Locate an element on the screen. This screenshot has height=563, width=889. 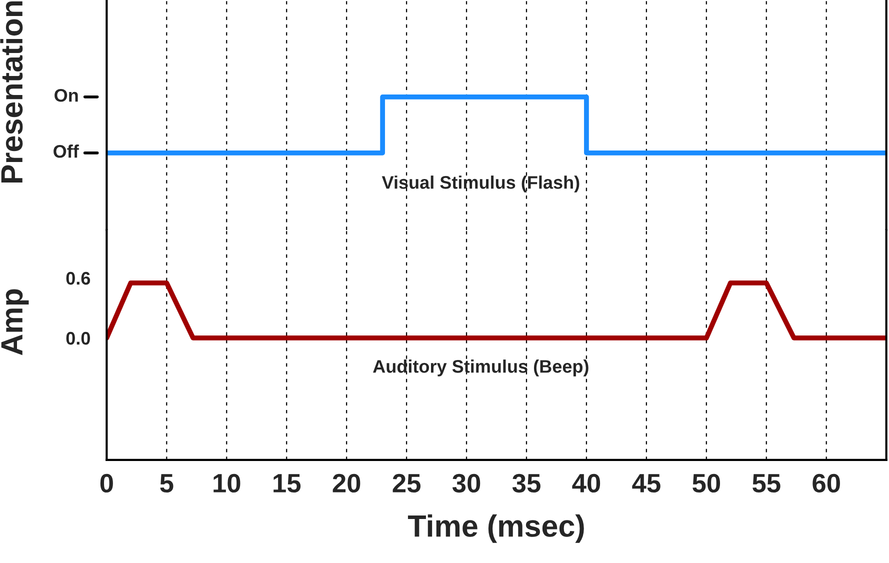
x-tick-label: 10 is located at coordinates (227, 483).